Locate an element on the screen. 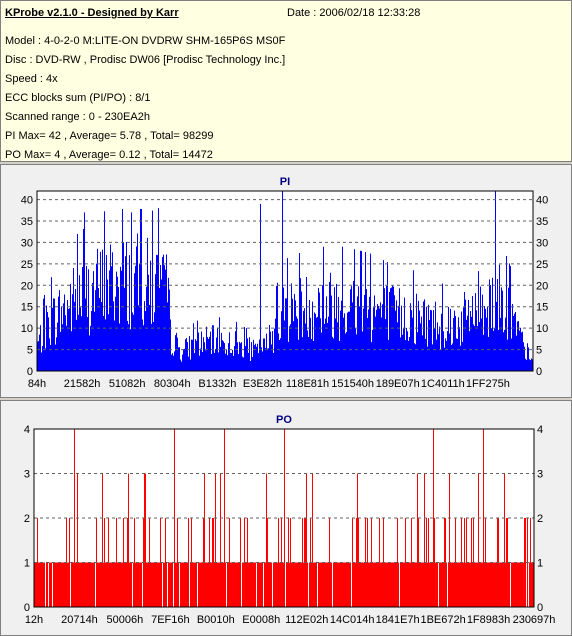 Image resolution: width=572 pixels, height=636 pixels. x-tick-label: 151540h is located at coordinates (352, 384).